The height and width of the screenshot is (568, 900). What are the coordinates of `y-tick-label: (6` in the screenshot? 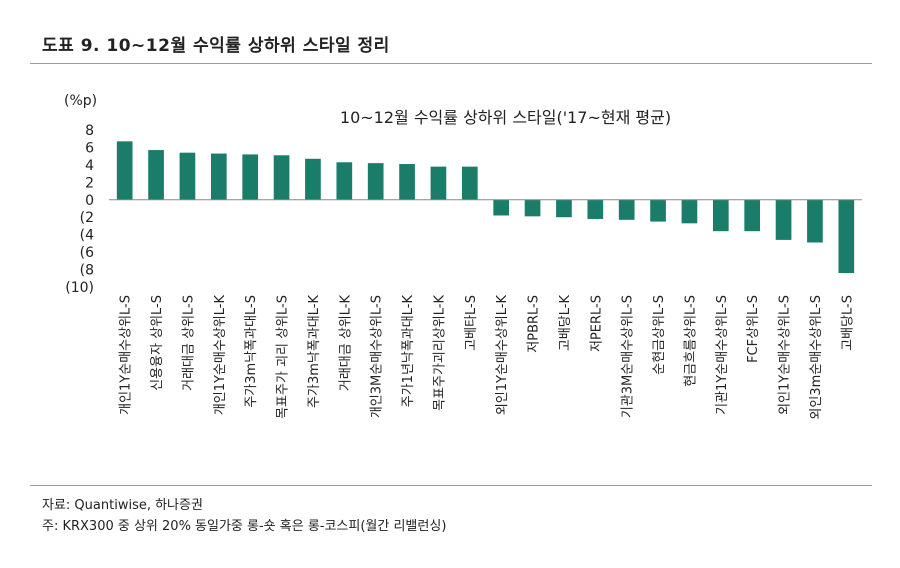 It's located at (87, 253).